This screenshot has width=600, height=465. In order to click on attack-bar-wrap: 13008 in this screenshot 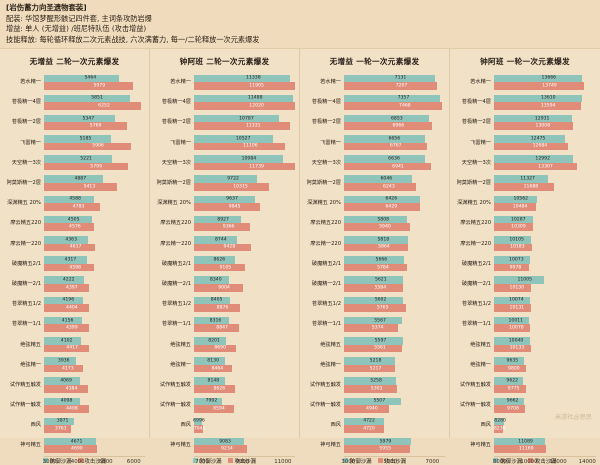, I will do `click(545, 126)`.